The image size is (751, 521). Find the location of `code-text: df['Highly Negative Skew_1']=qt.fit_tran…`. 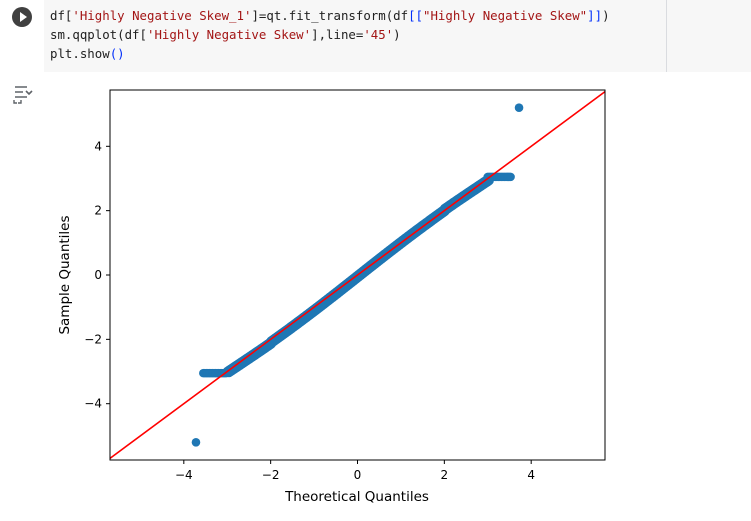

code-text: df['Highly Negative Skew_1']=qt.fit_tran… is located at coordinates (330, 34).